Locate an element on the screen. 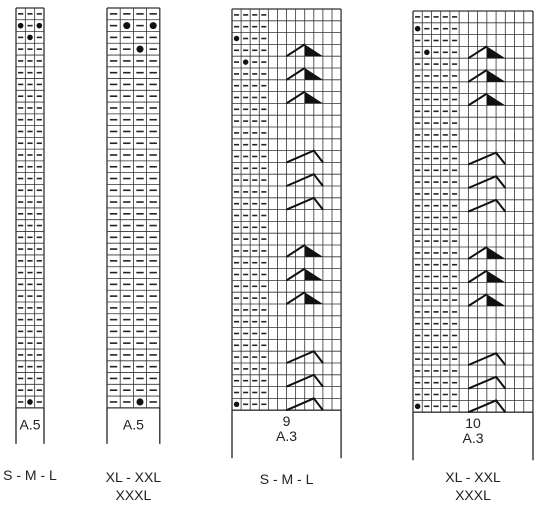  chart-c2: A.5 XL - XXL XXXL is located at coordinates (134, 255).